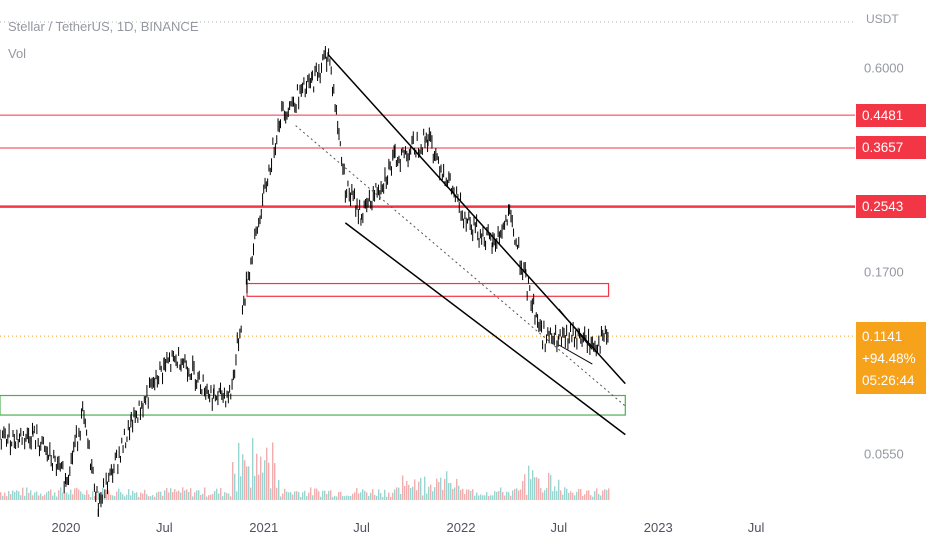  What do you see at coordinates (264, 527) in the screenshot?
I see `x-tick-label: 2021` at bounding box center [264, 527].